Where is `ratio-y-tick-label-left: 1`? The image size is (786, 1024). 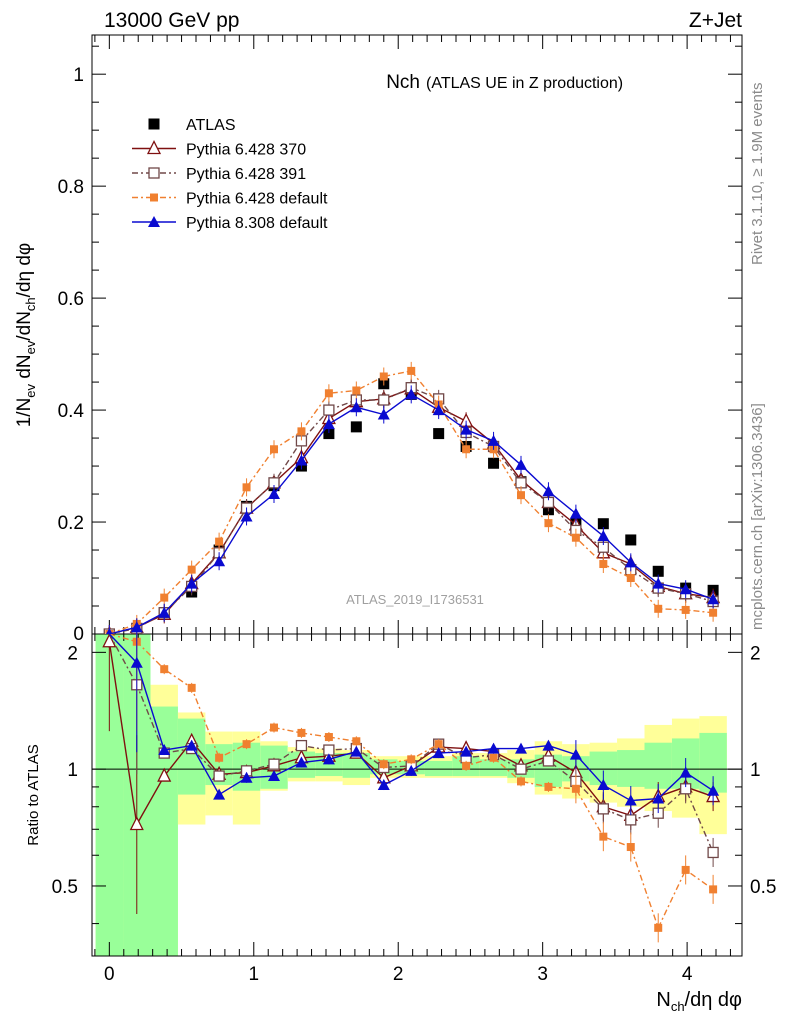
ratio-y-tick-label-left: 1 is located at coordinates (72, 770).